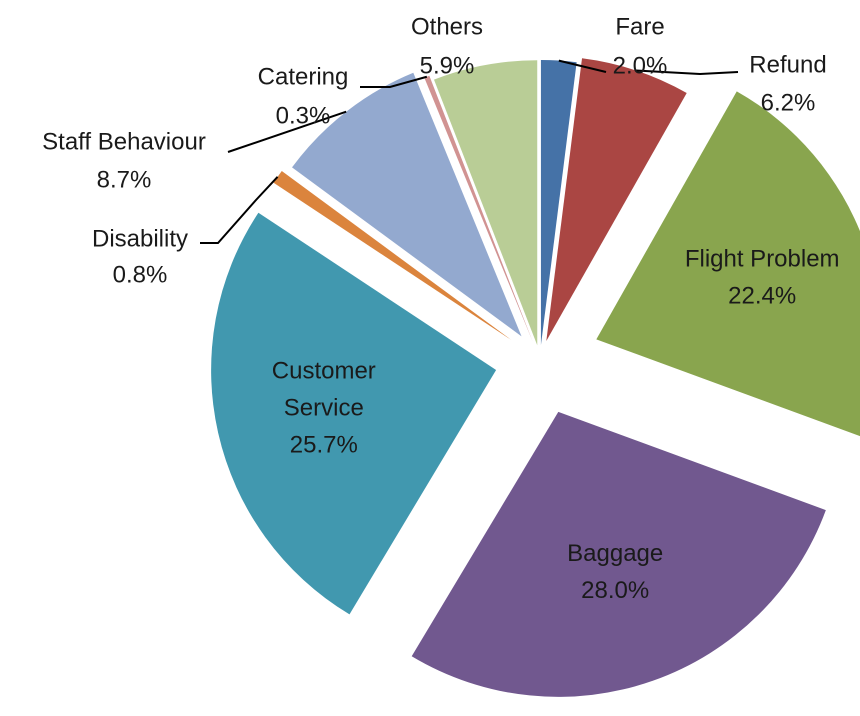 The height and width of the screenshot is (716, 860). I want to click on slice-value-fare: 2.0%, so click(640, 65).